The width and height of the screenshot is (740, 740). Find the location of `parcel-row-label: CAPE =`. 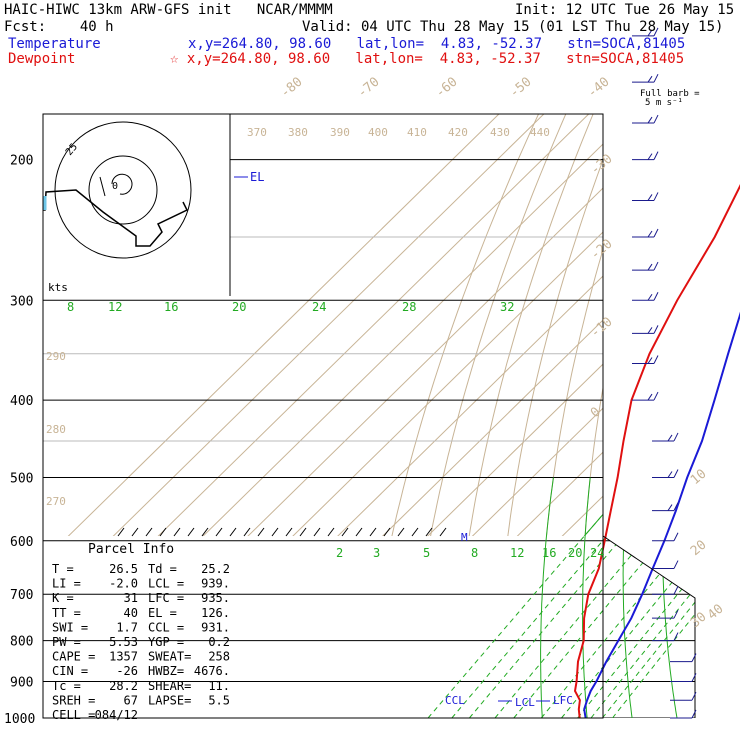

parcel-row-label: CAPE = is located at coordinates (73, 657).